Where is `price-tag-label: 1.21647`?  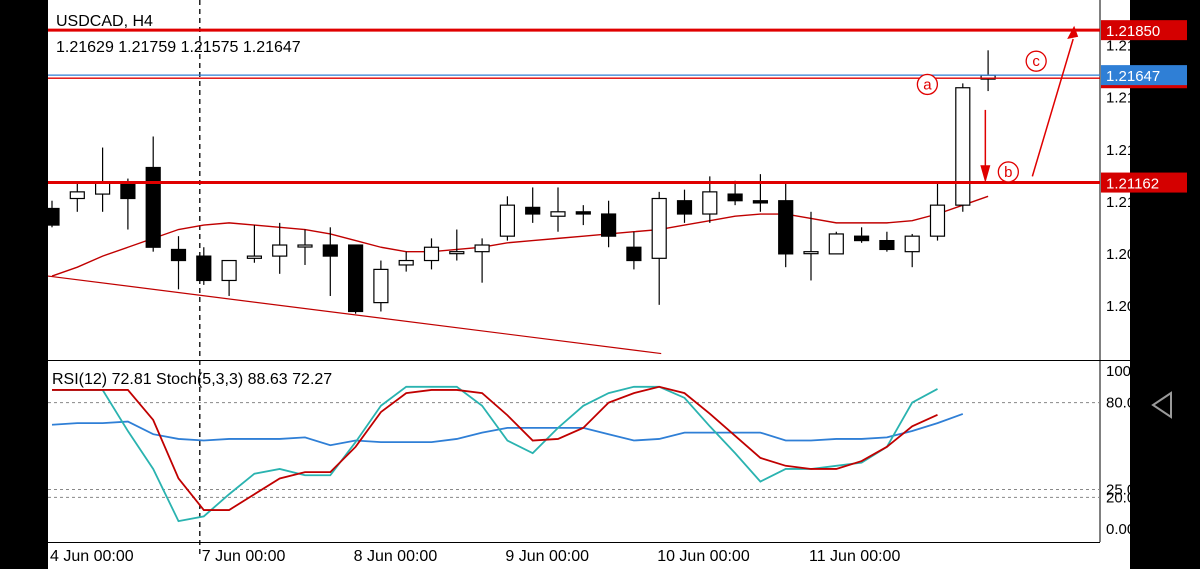 price-tag-label: 1.21647 is located at coordinates (1133, 76).